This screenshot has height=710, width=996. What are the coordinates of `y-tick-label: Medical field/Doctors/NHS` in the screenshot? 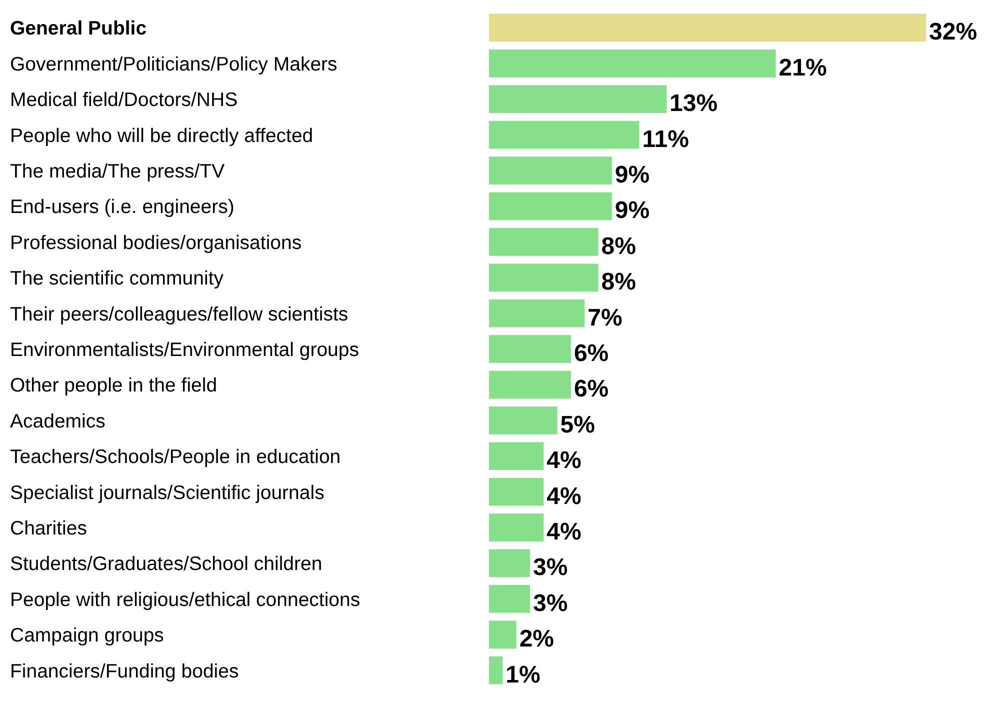 It's located at (124, 100).